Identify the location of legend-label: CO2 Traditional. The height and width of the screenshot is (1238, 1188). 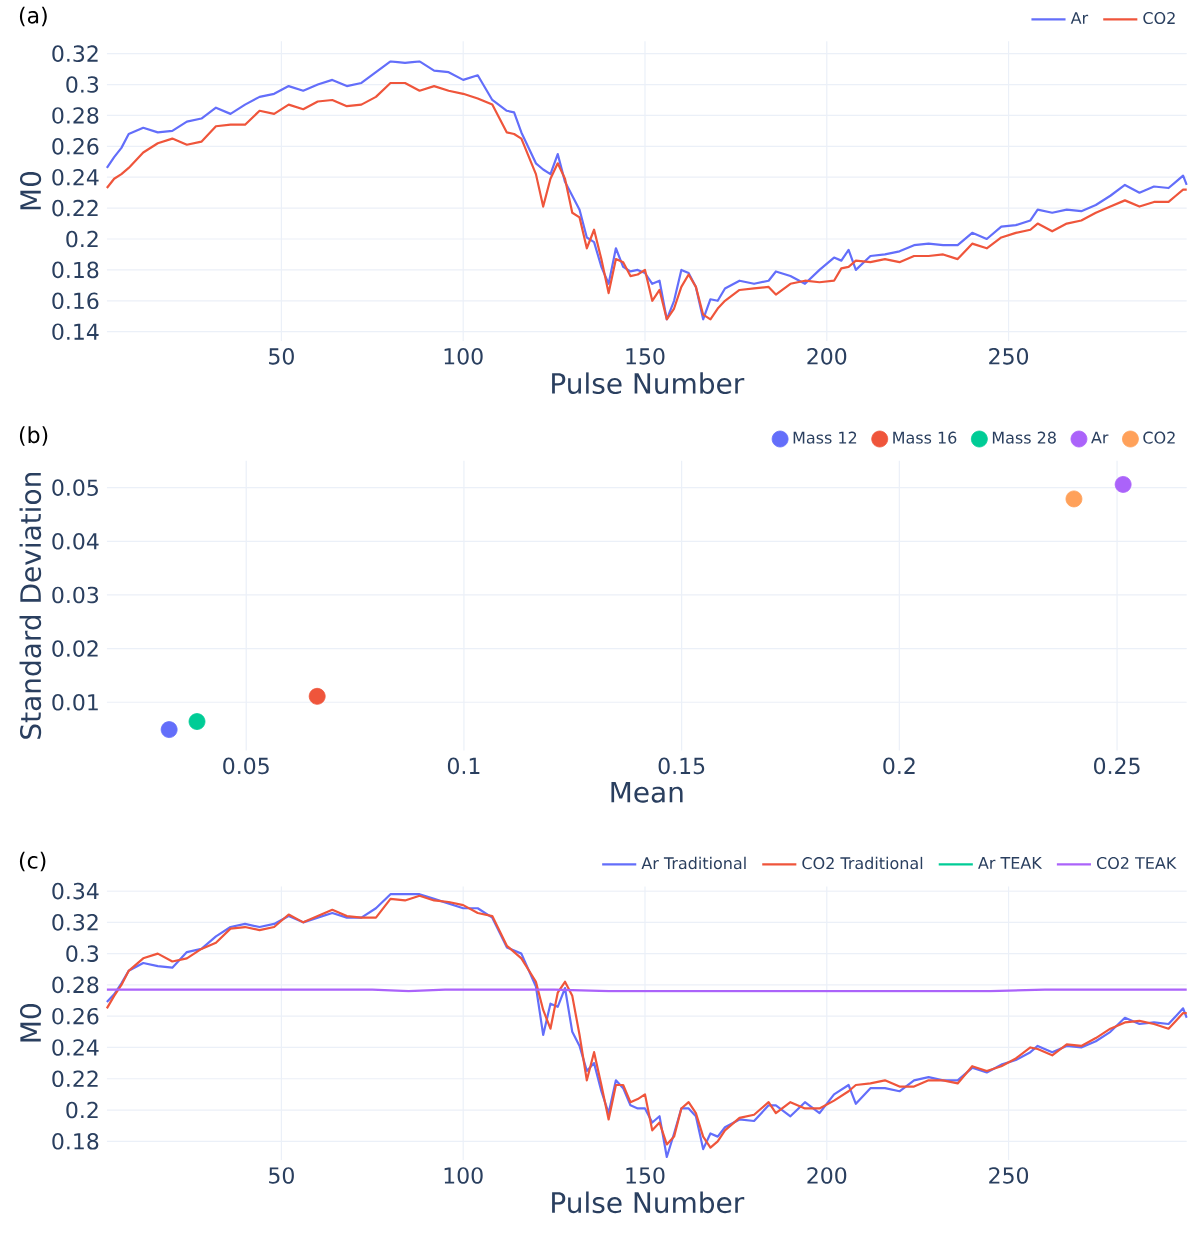
(862, 863).